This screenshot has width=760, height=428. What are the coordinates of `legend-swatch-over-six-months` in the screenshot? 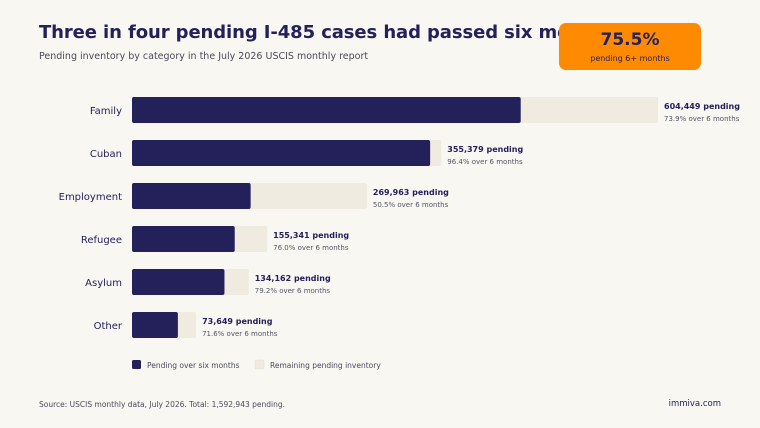 It's located at (136, 364).